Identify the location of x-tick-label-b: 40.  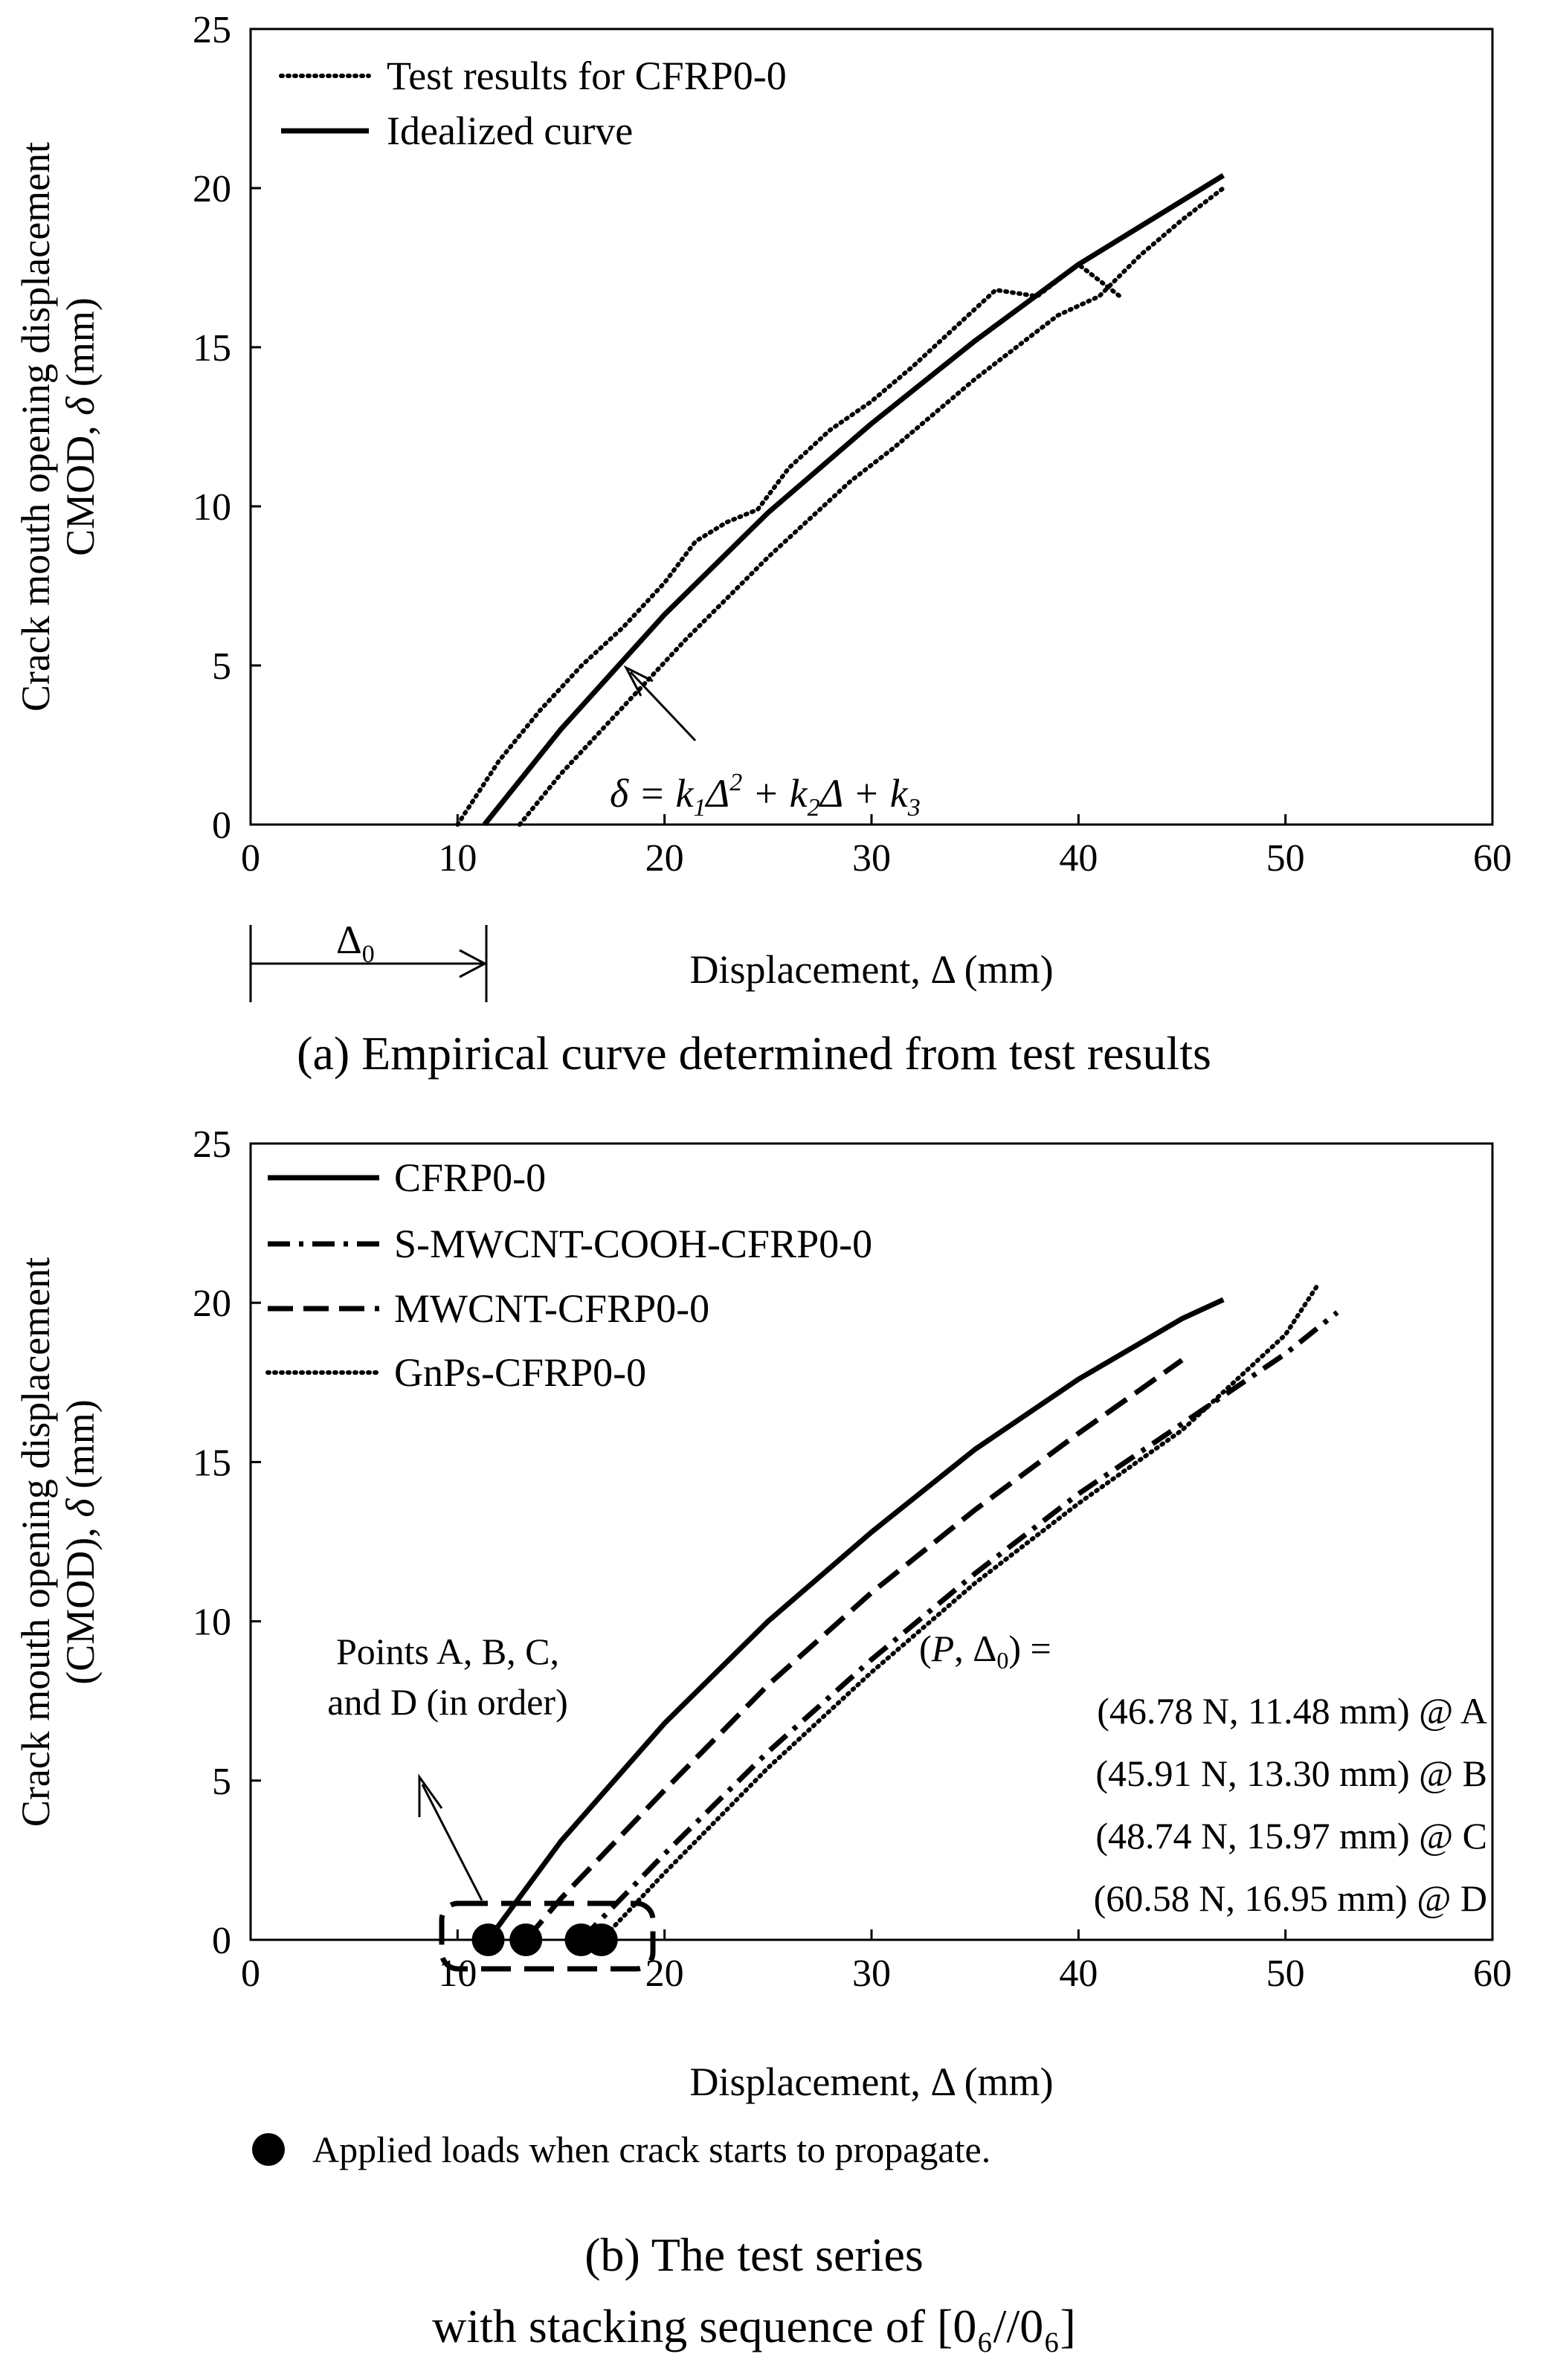
(1078, 1973).